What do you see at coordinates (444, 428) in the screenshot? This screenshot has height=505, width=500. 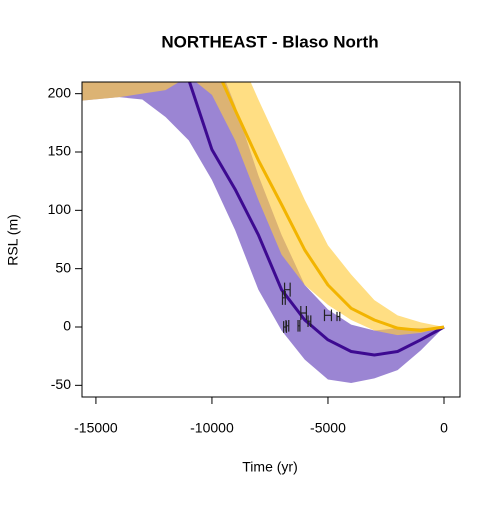 I see `x-tick-label: 0` at bounding box center [444, 428].